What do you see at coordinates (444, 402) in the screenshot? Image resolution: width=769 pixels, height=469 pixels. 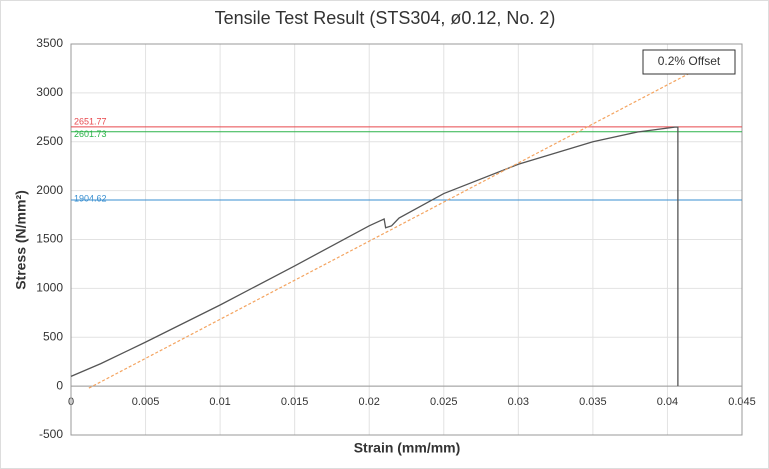 I see `x-tick-label: 0.025` at bounding box center [444, 402].